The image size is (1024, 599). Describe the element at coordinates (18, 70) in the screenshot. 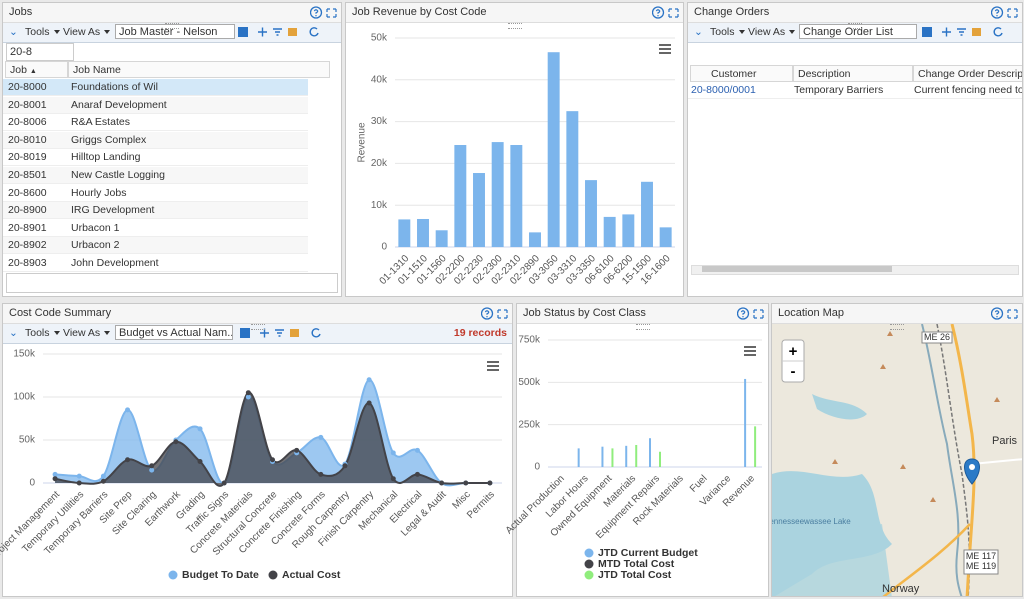

I see `column-title: Job` at that location.